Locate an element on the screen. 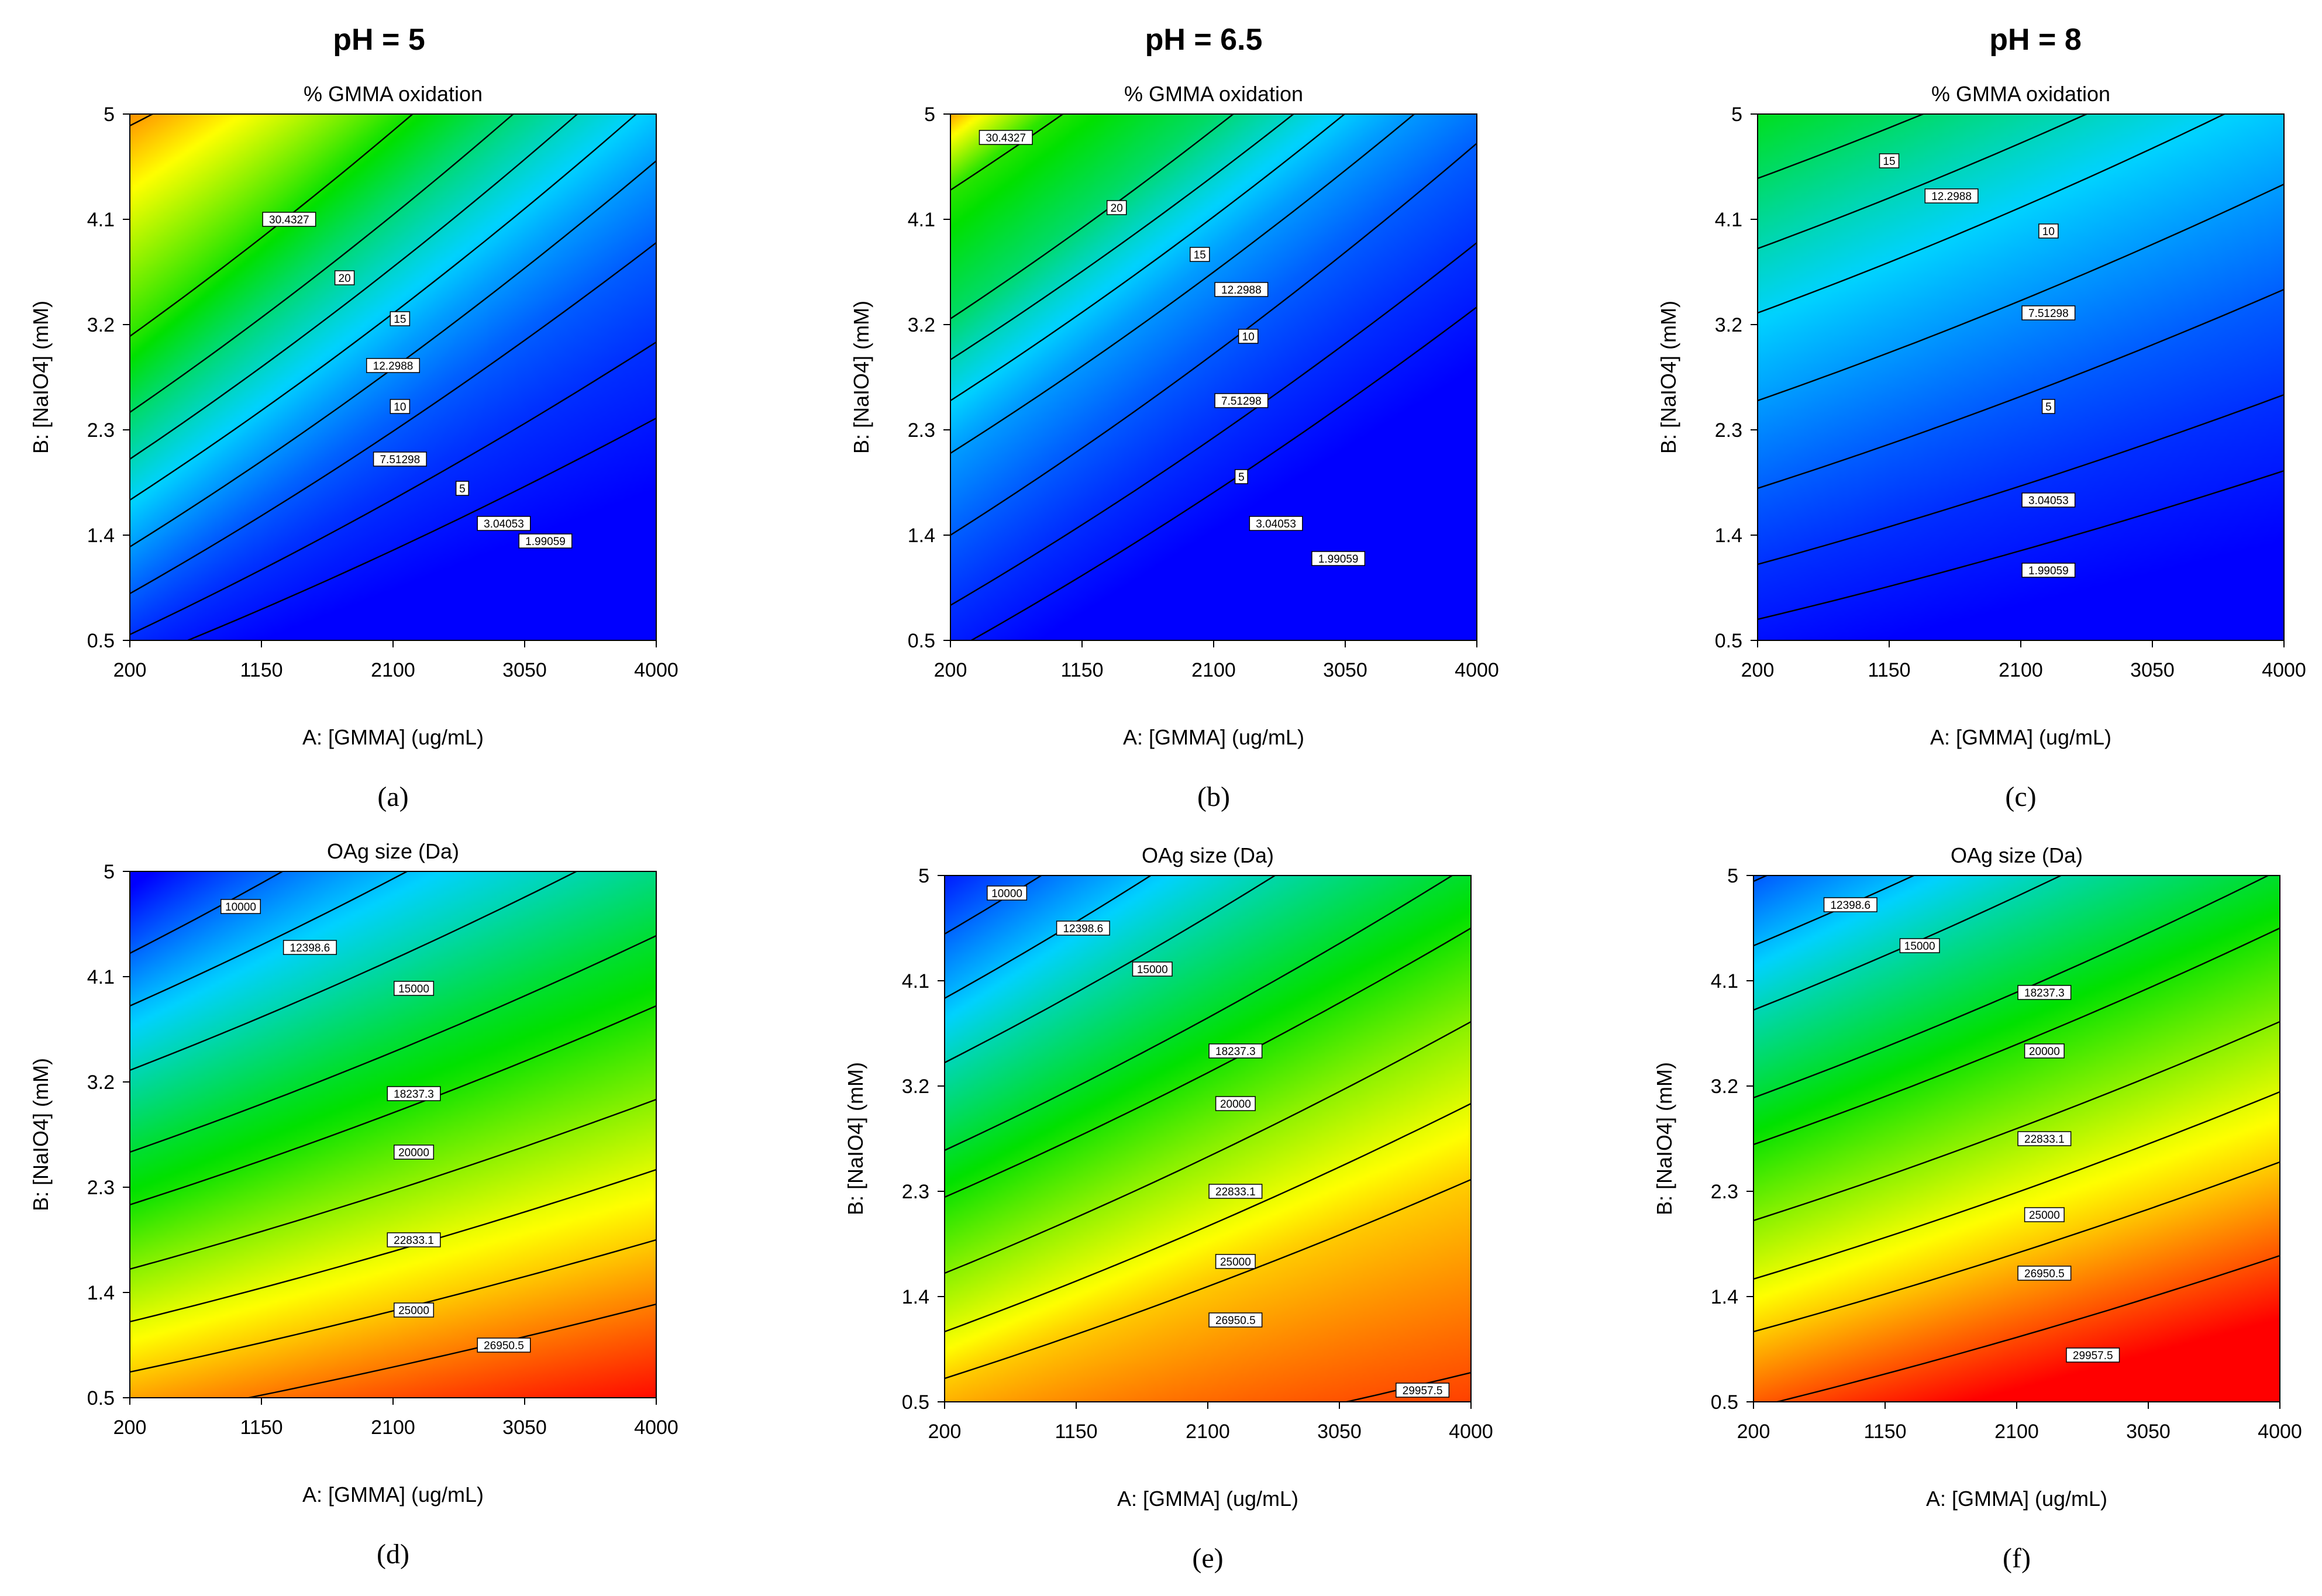 This screenshot has height=1596, width=2322. contour-label: 20000 is located at coordinates (1235, 1104).